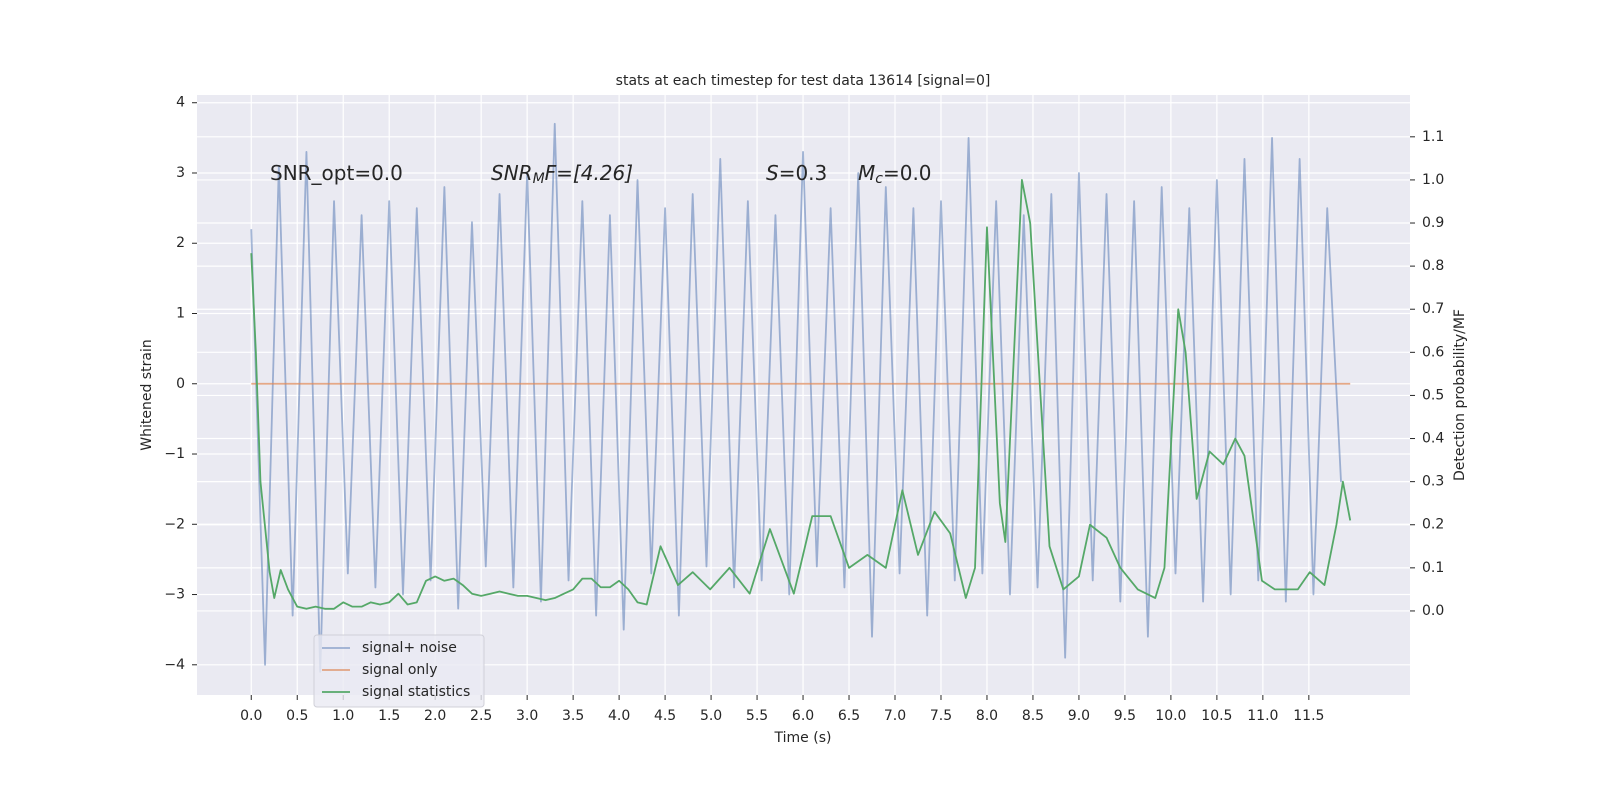 The image size is (1600, 800). What do you see at coordinates (1433, 137) in the screenshot?
I see `y2-tick-label: 1.1` at bounding box center [1433, 137].